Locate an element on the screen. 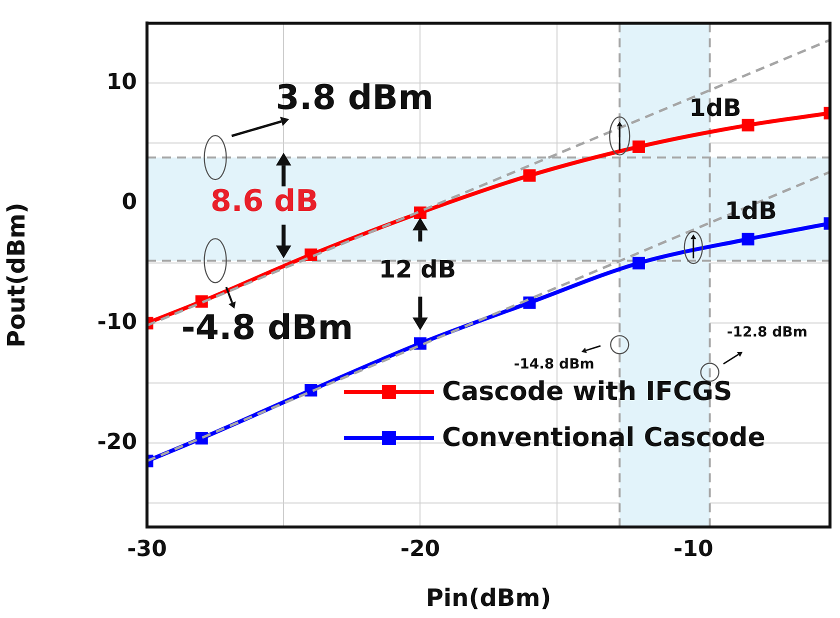 The height and width of the screenshot is (618, 840). legend-label: Conventional Cascode is located at coordinates (604, 438).